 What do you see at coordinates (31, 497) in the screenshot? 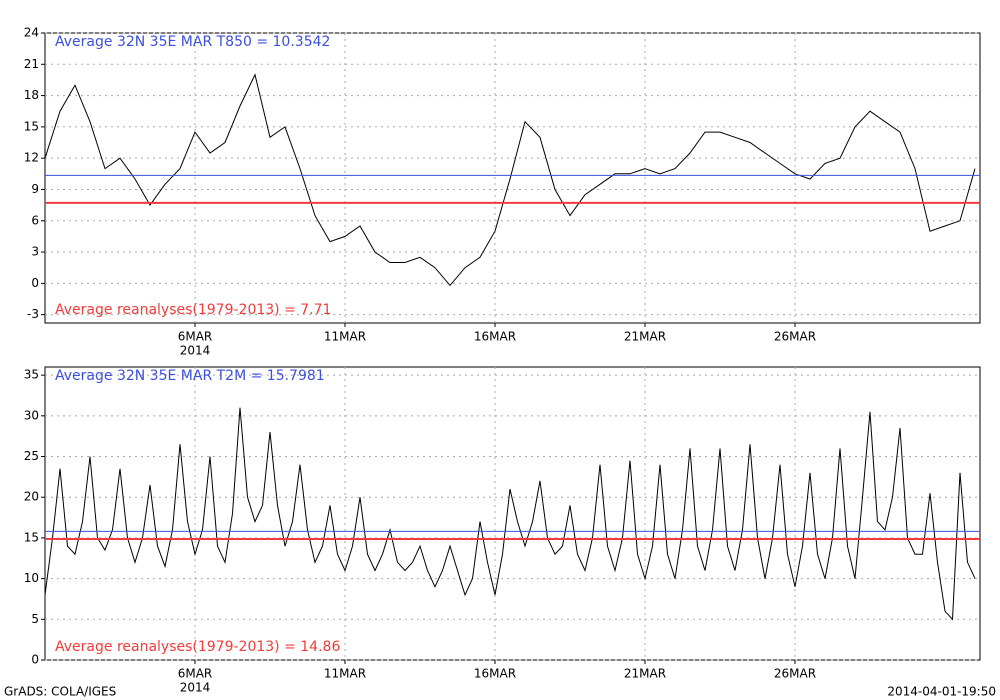
I see `y-tick-label: 20` at bounding box center [31, 497].